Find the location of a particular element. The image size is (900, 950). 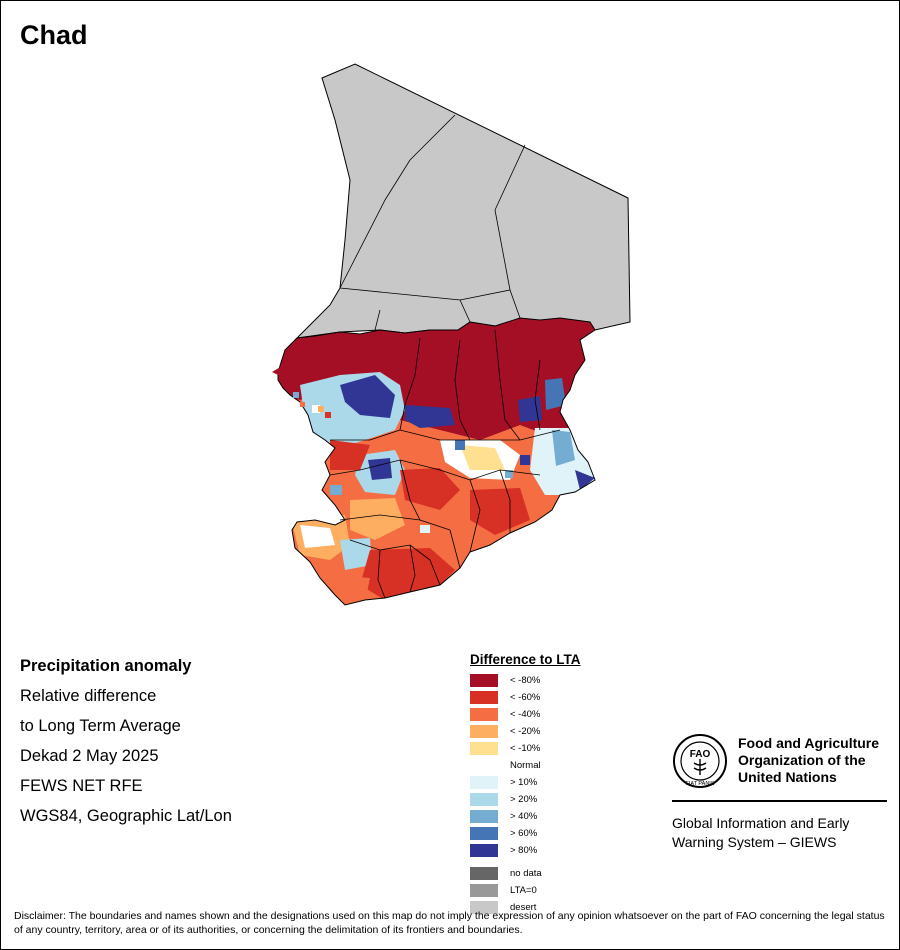

legend-class-label: > 10% is located at coordinates (524, 782).